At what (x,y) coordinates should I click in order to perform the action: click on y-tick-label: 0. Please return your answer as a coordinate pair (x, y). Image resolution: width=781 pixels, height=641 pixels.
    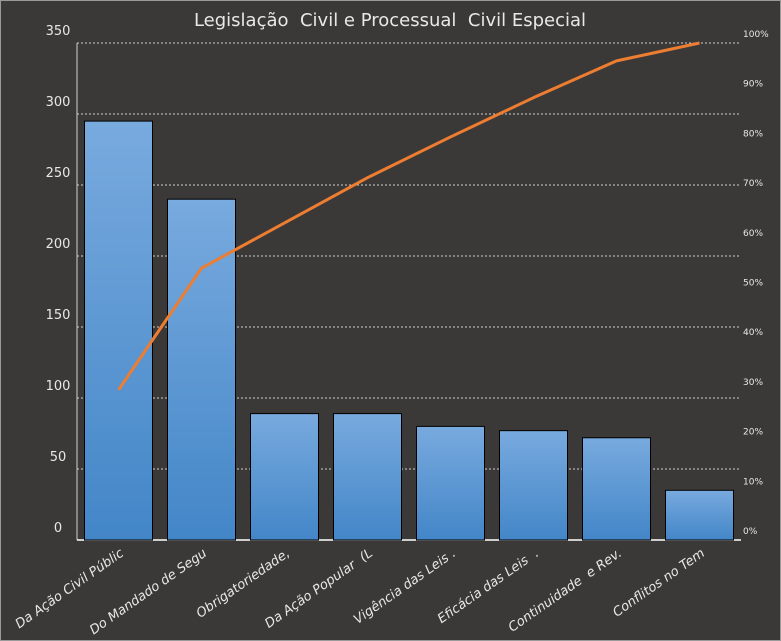
    Looking at the image, I should click on (58, 528).